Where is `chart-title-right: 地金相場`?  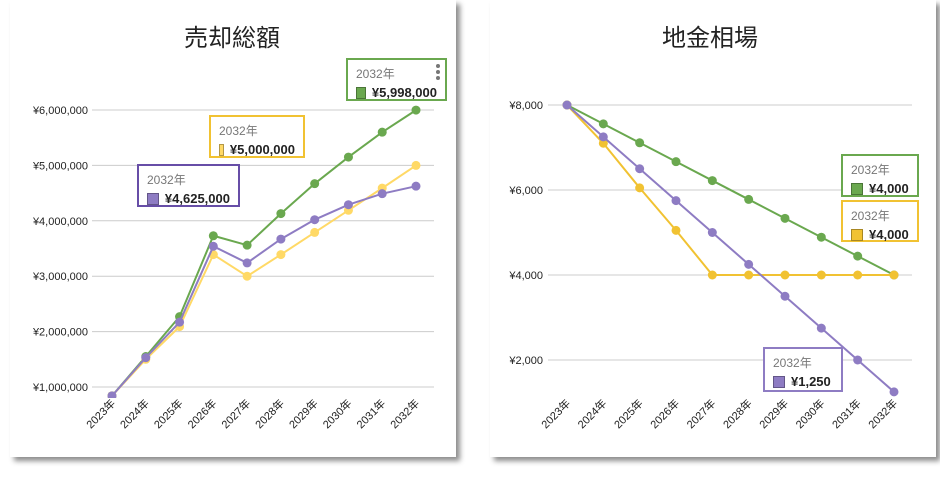
chart-title-right: 地金相場 is located at coordinates (710, 38).